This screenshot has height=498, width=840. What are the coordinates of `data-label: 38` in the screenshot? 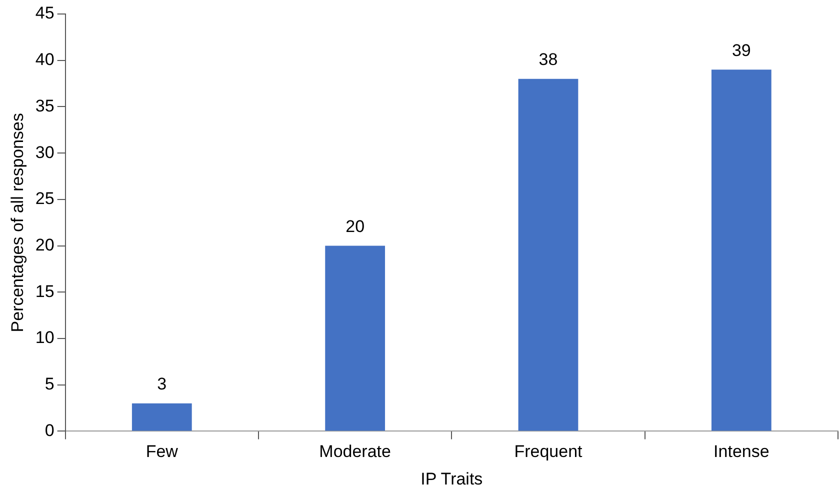 It's located at (548, 60).